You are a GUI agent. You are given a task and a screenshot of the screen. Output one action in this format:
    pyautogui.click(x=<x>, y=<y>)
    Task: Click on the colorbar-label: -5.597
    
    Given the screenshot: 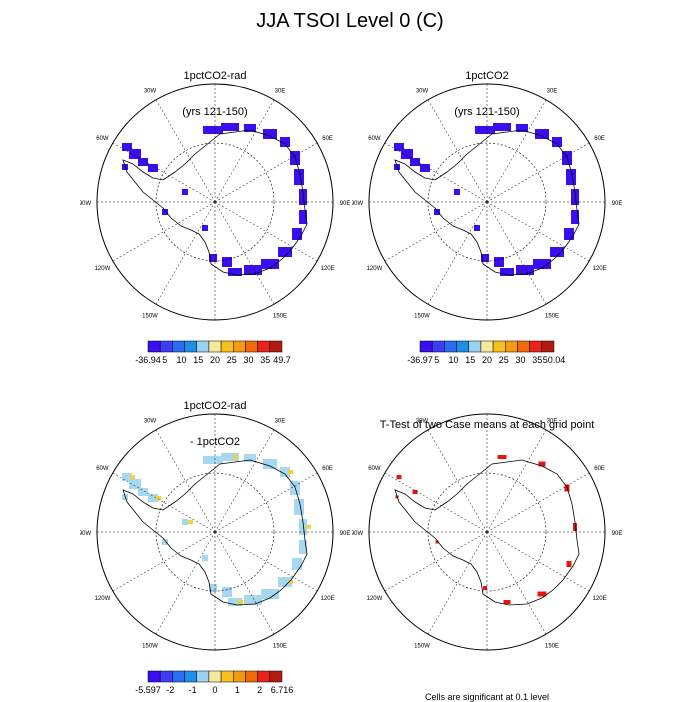 What is the action you would take?
    pyautogui.click(x=148, y=690)
    